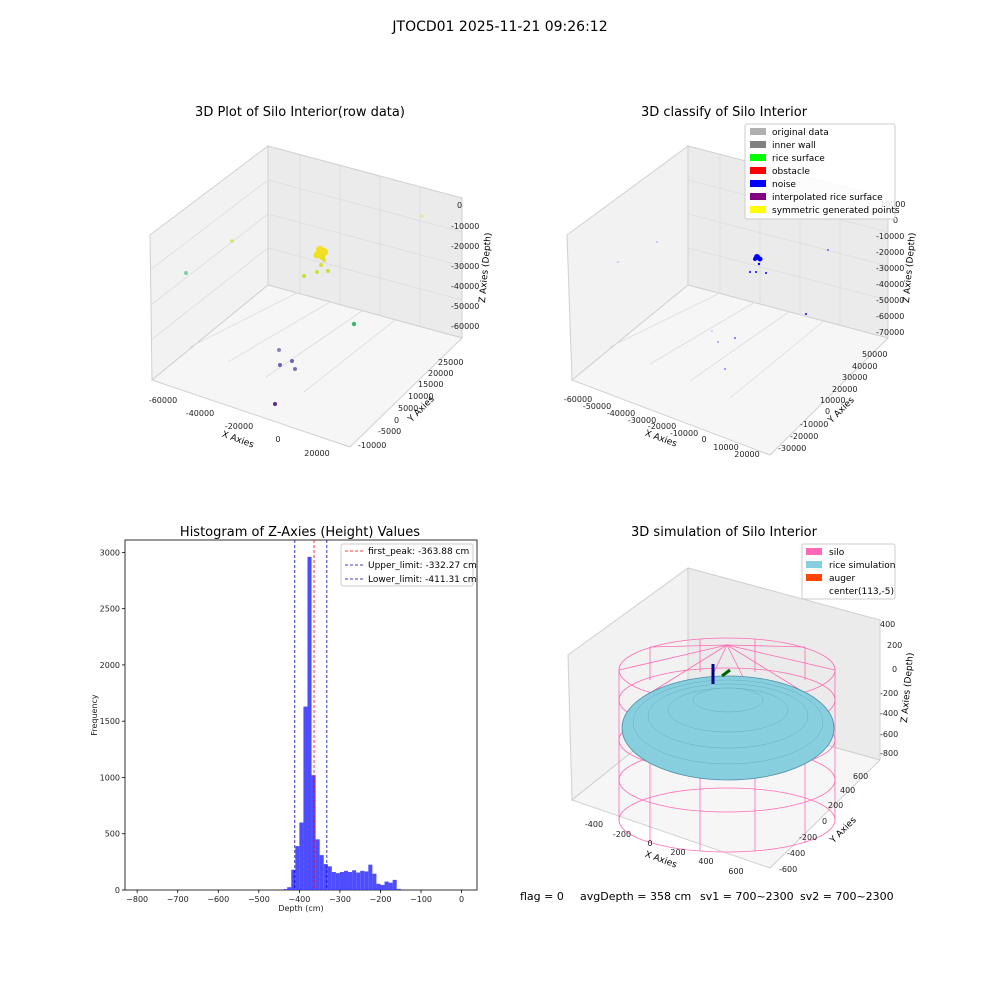 Image resolution: width=1000 pixels, height=1000 pixels. I want to click on sim-ztick: 400, so click(887, 624).